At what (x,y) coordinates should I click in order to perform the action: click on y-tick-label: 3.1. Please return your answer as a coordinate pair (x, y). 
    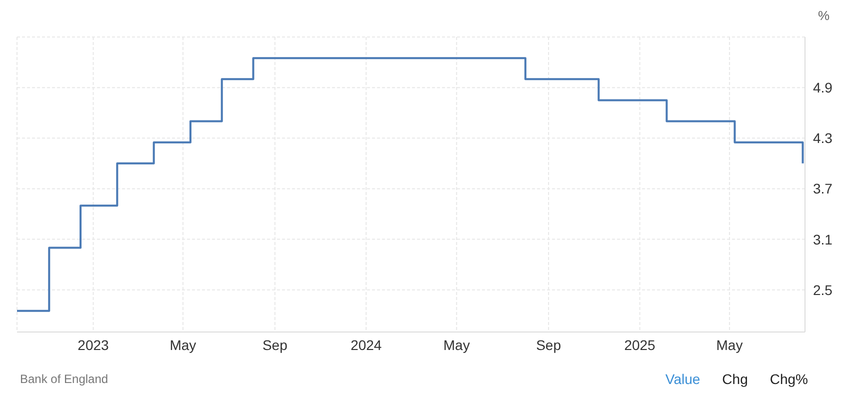
    Looking at the image, I should click on (823, 239).